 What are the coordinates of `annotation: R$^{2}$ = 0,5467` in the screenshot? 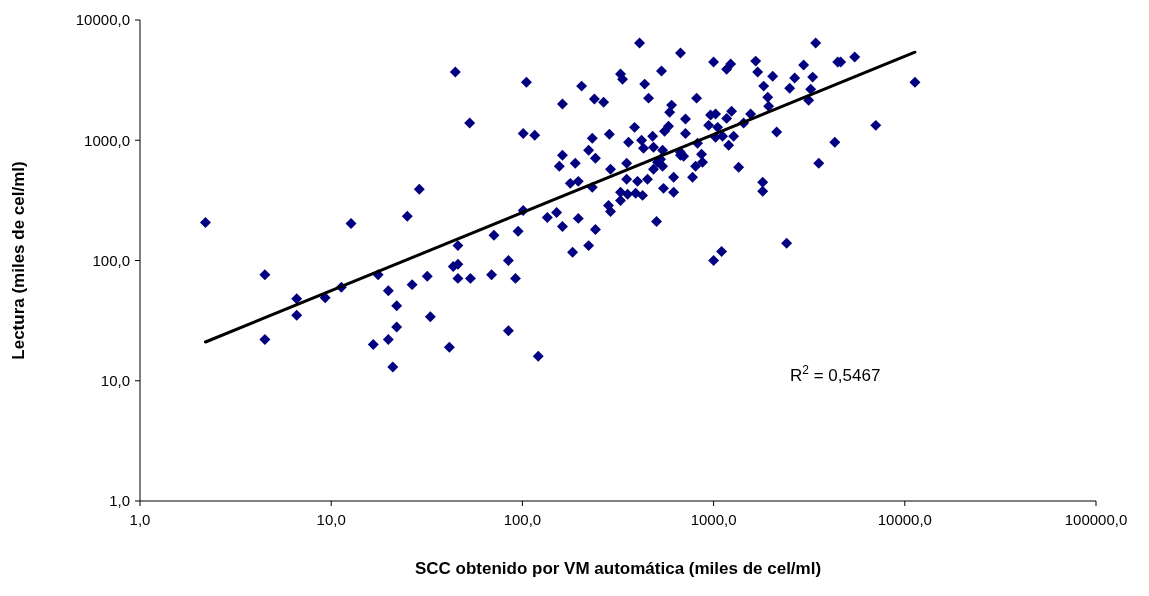 It's located at (835, 373).